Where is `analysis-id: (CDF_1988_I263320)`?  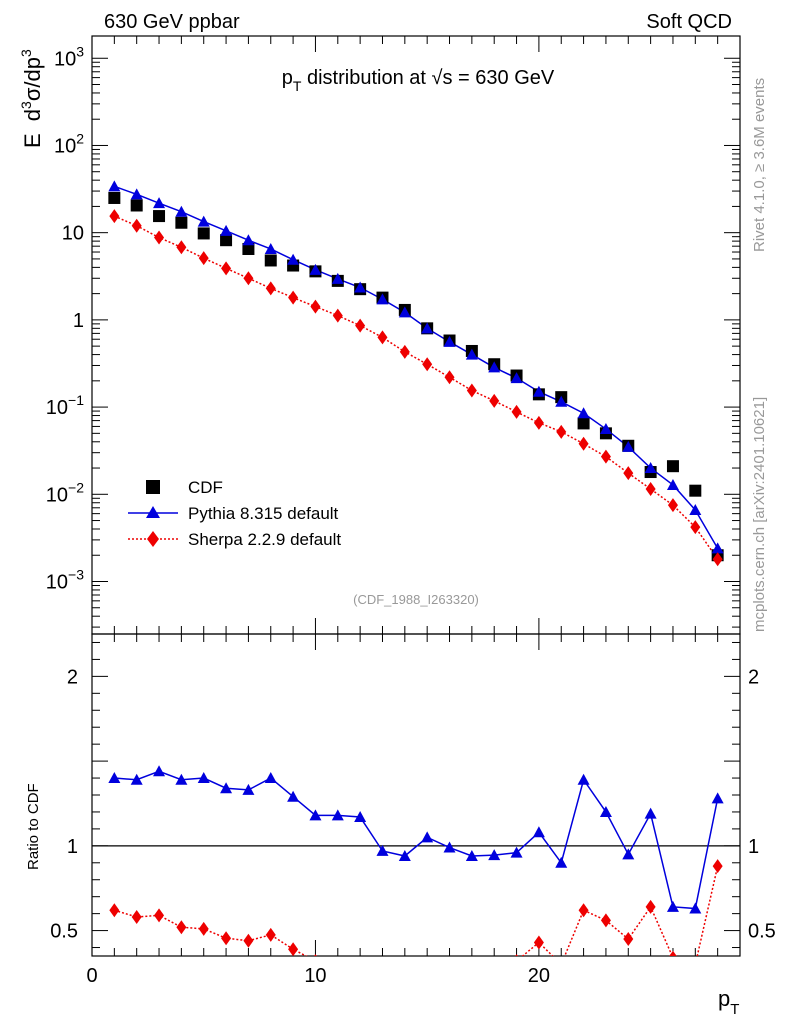
analysis-id: (CDF_1988_I263320) is located at coordinates (416, 599).